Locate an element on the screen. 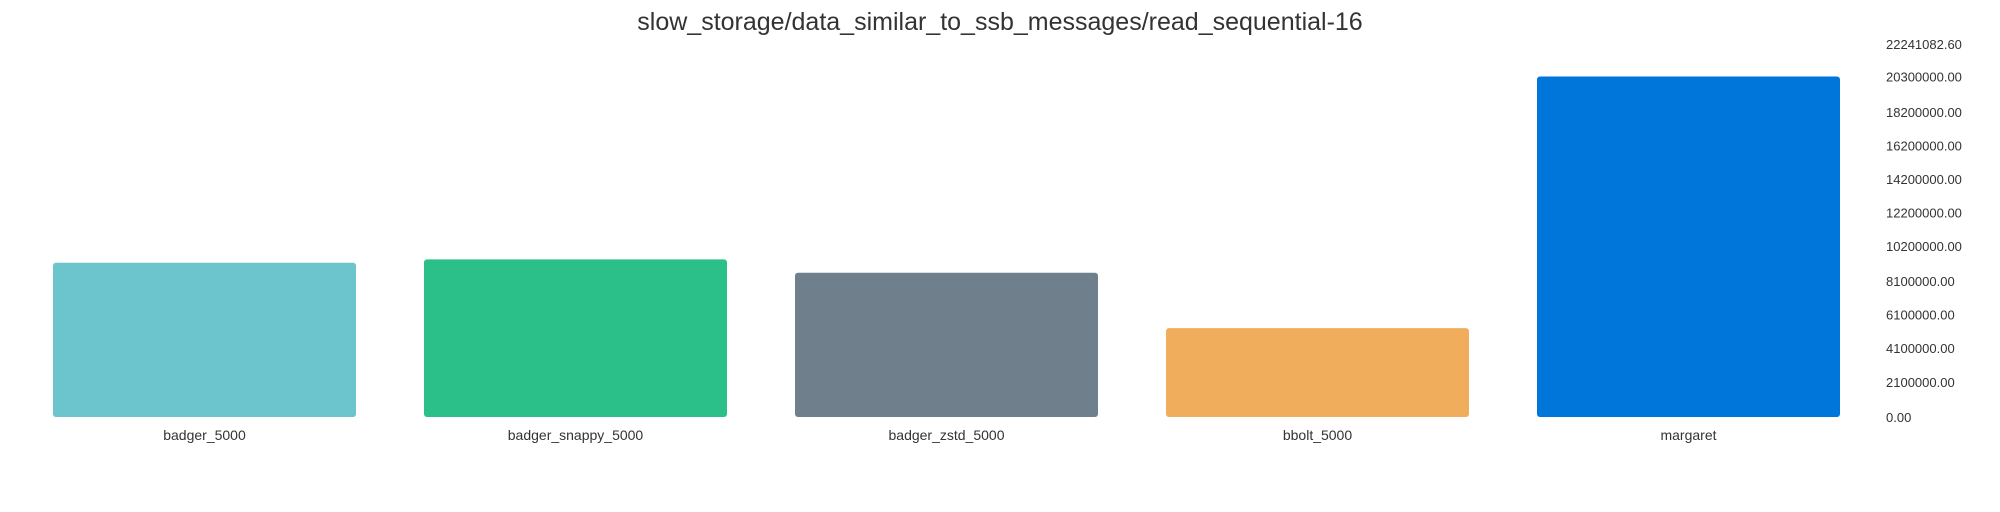 The height and width of the screenshot is (512, 2000). y-tick-label: 6100000.00 is located at coordinates (1920, 315).